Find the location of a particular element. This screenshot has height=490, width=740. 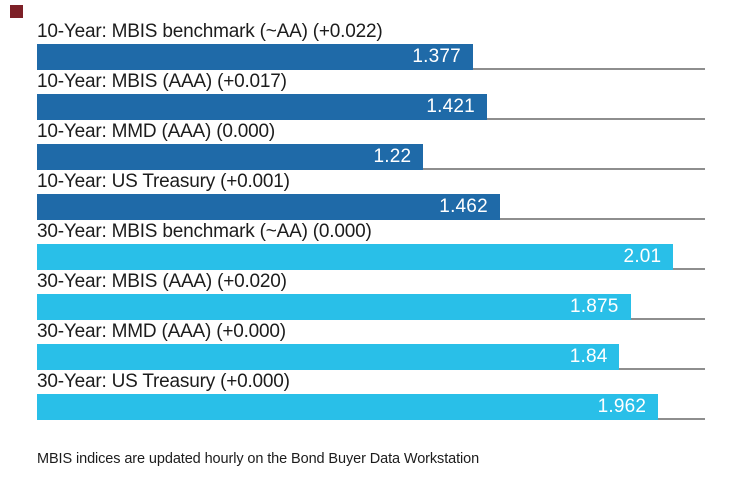

bar-value-label: 1.875 is located at coordinates (594, 306).